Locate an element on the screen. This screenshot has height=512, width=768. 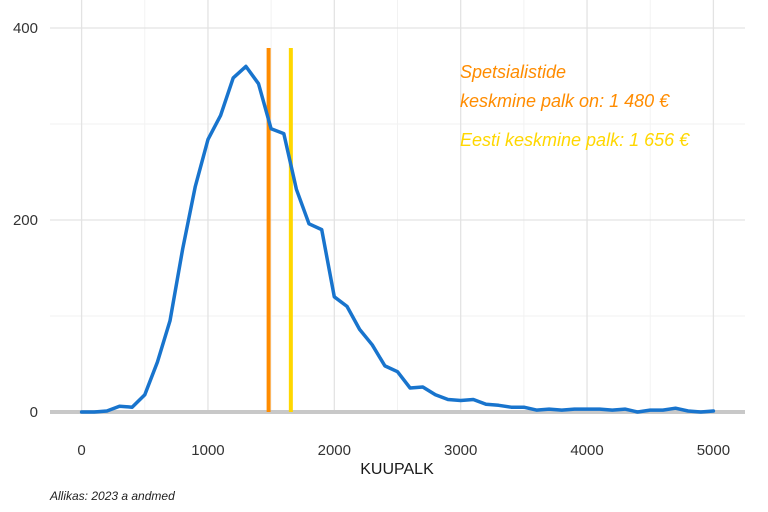
x-axis-title: KUUPALK is located at coordinates (397, 469).